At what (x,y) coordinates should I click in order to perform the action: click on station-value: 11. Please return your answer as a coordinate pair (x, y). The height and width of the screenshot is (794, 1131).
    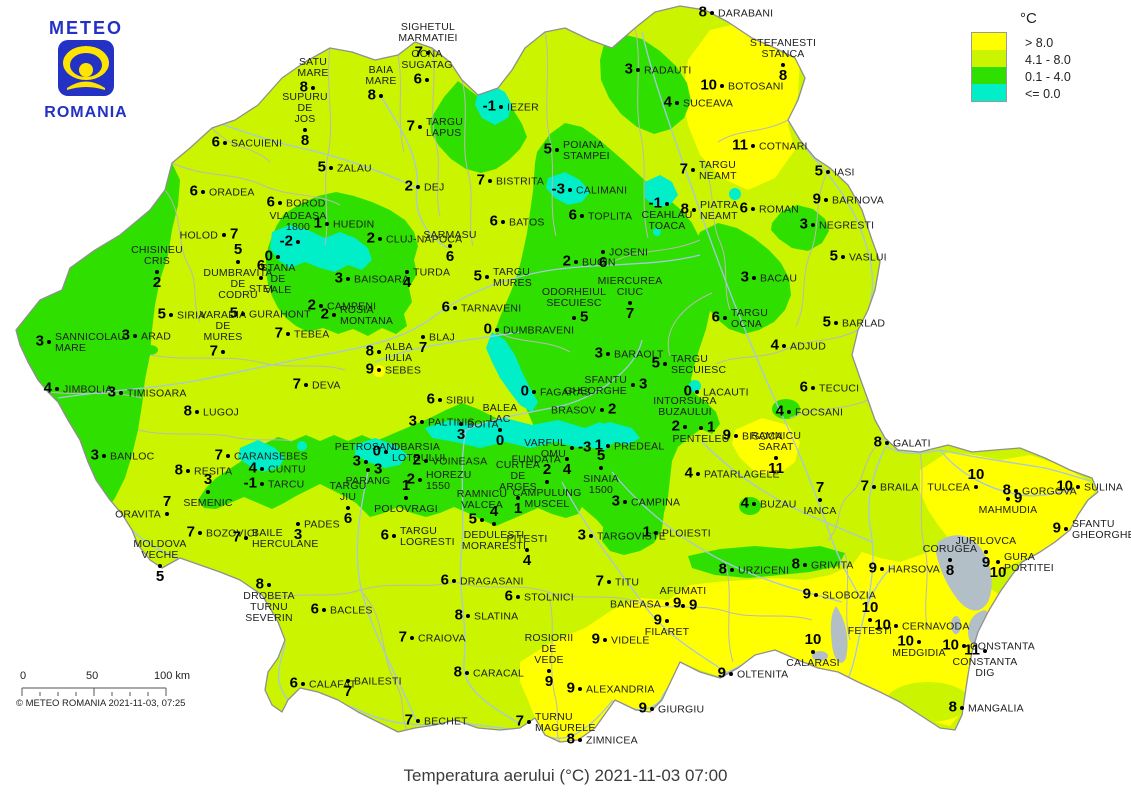
    Looking at the image, I should click on (740, 145).